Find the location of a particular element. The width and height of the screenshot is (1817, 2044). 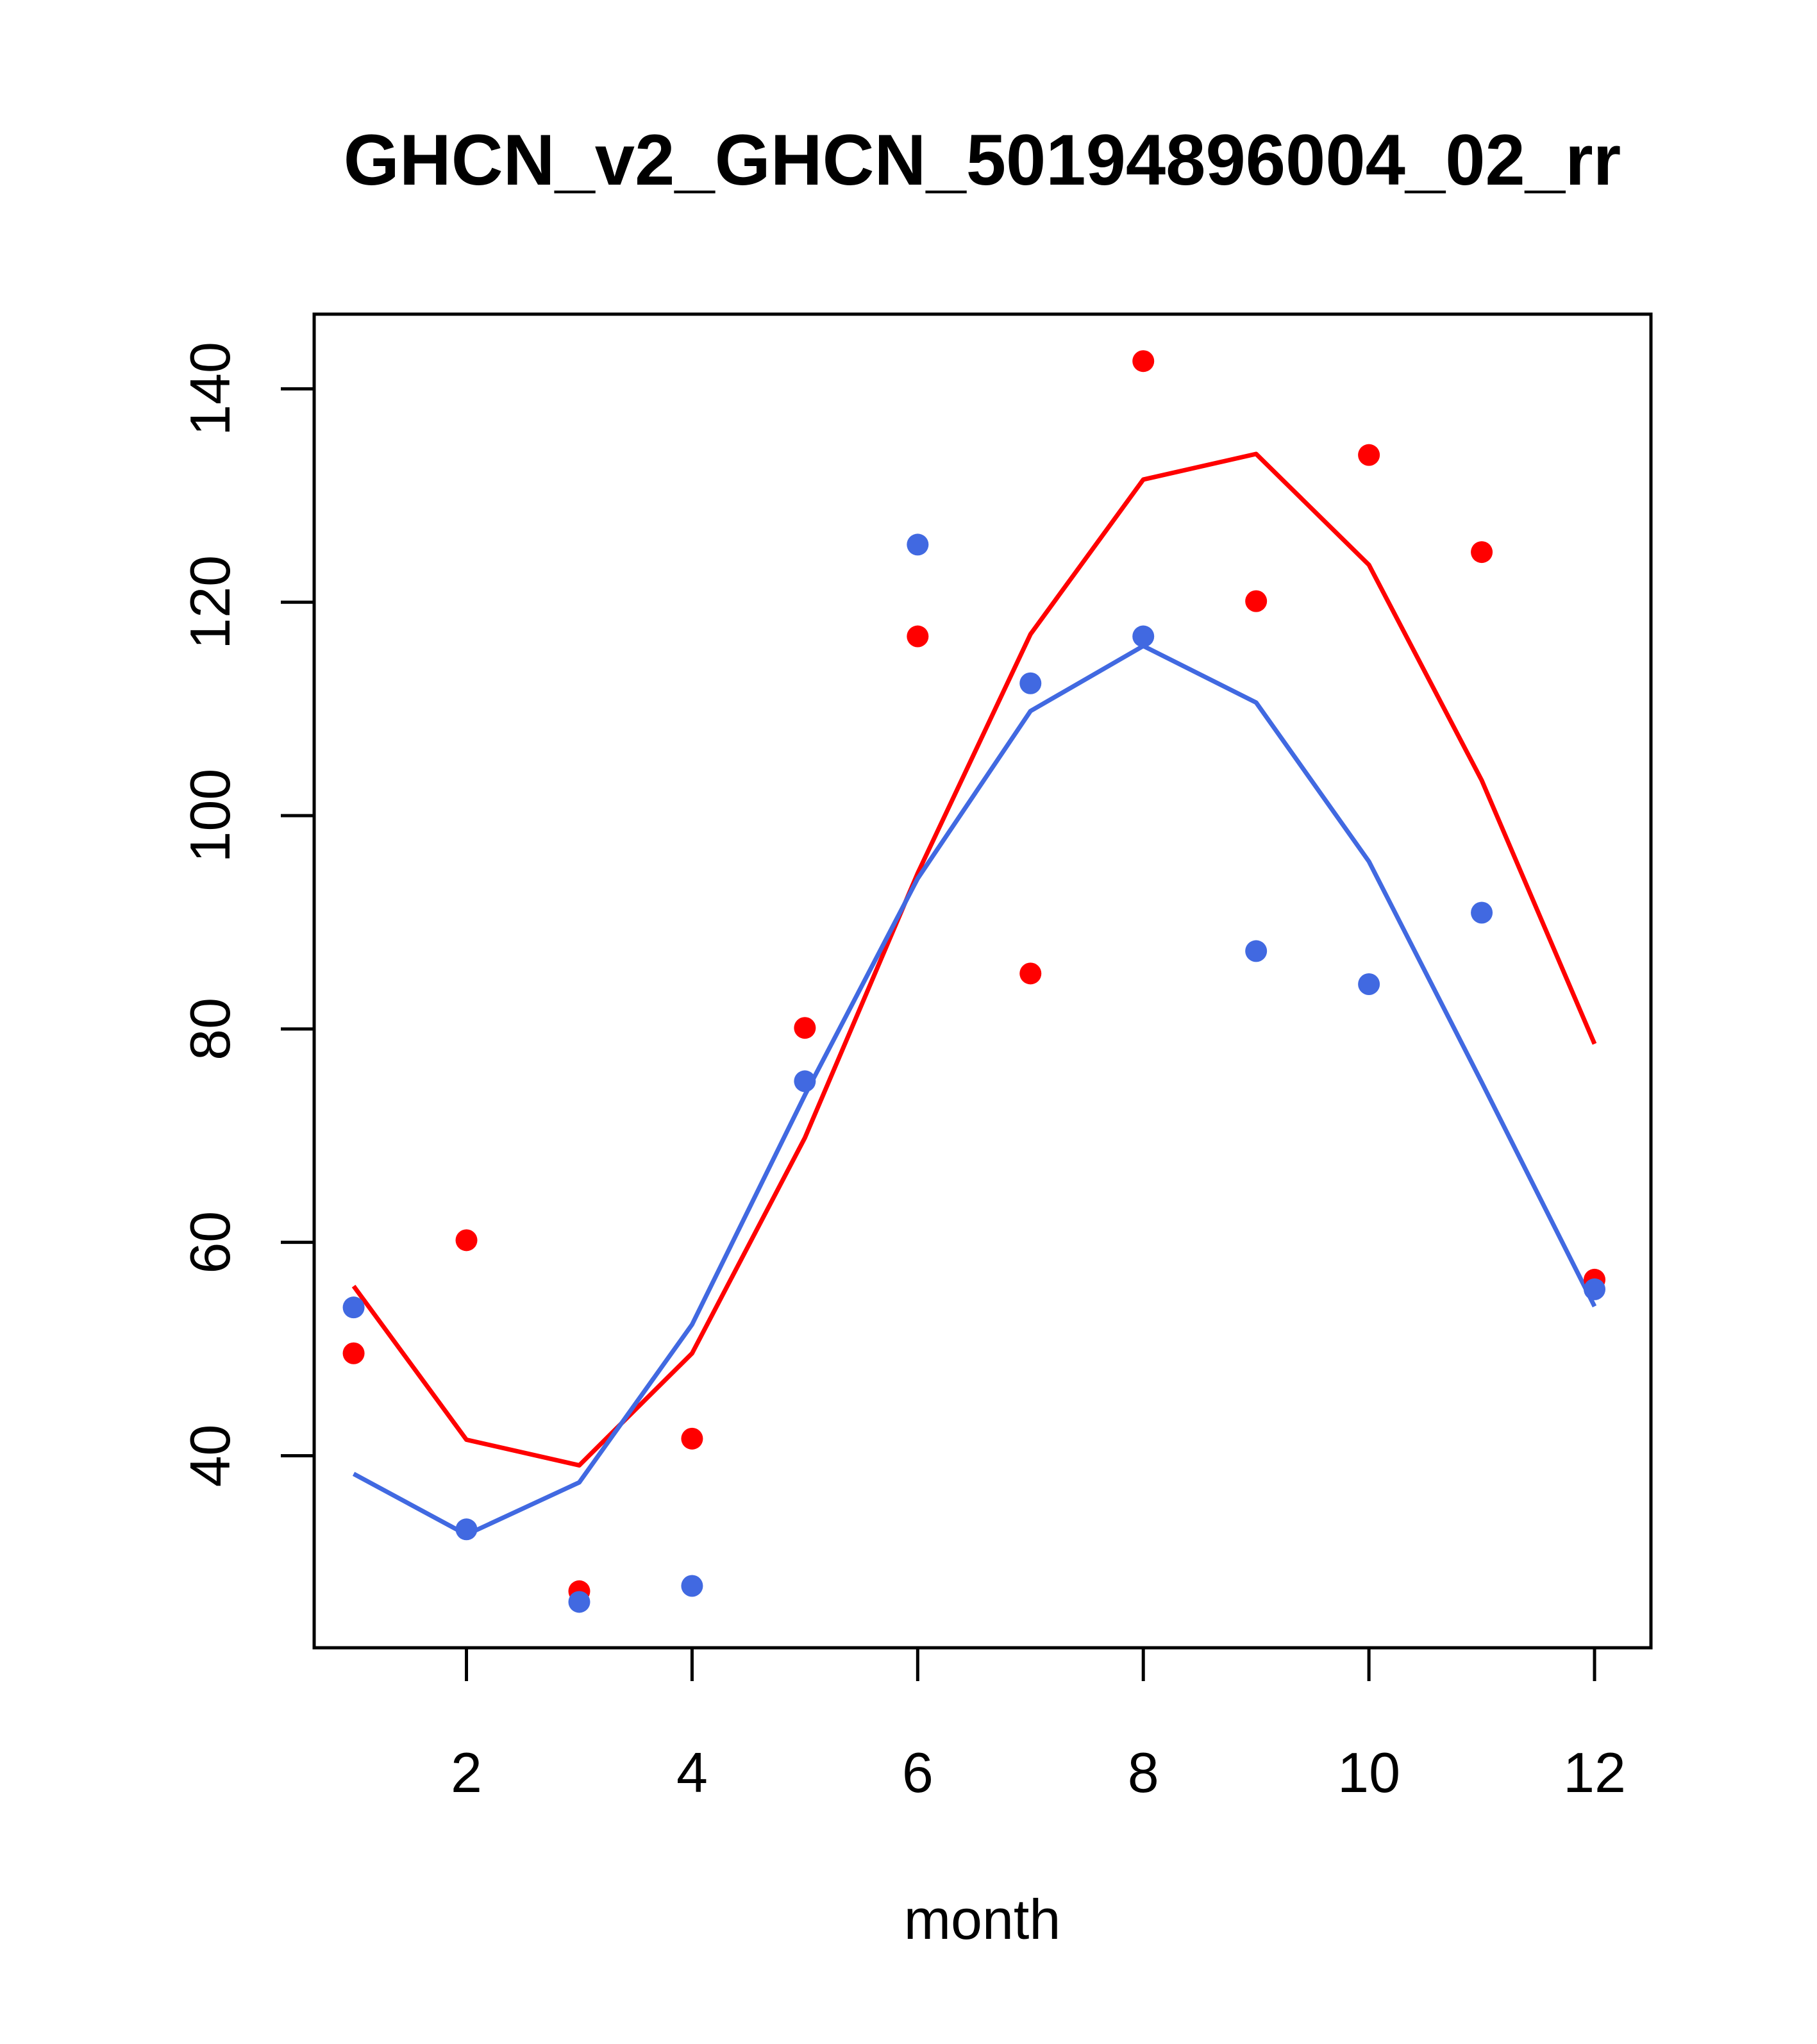

x-axis-label: month is located at coordinates (982, 1920).